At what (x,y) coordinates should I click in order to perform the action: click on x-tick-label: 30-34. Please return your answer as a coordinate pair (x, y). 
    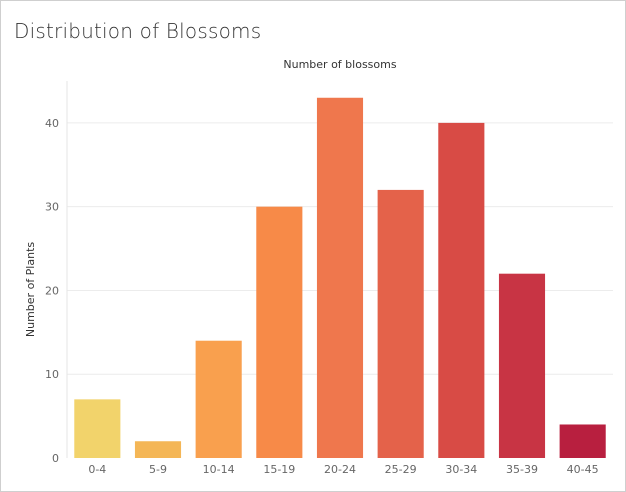
    Looking at the image, I should click on (461, 469).